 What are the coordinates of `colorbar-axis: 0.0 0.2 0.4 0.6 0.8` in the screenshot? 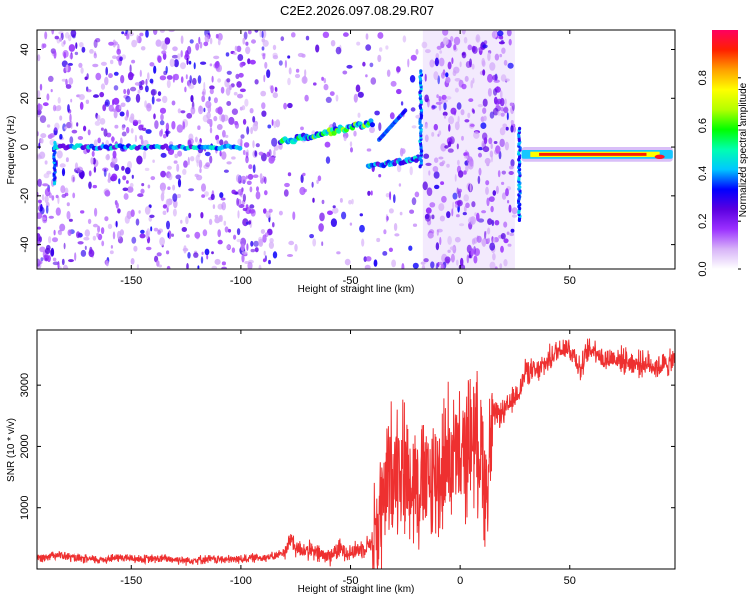 It's located at (719, 173).